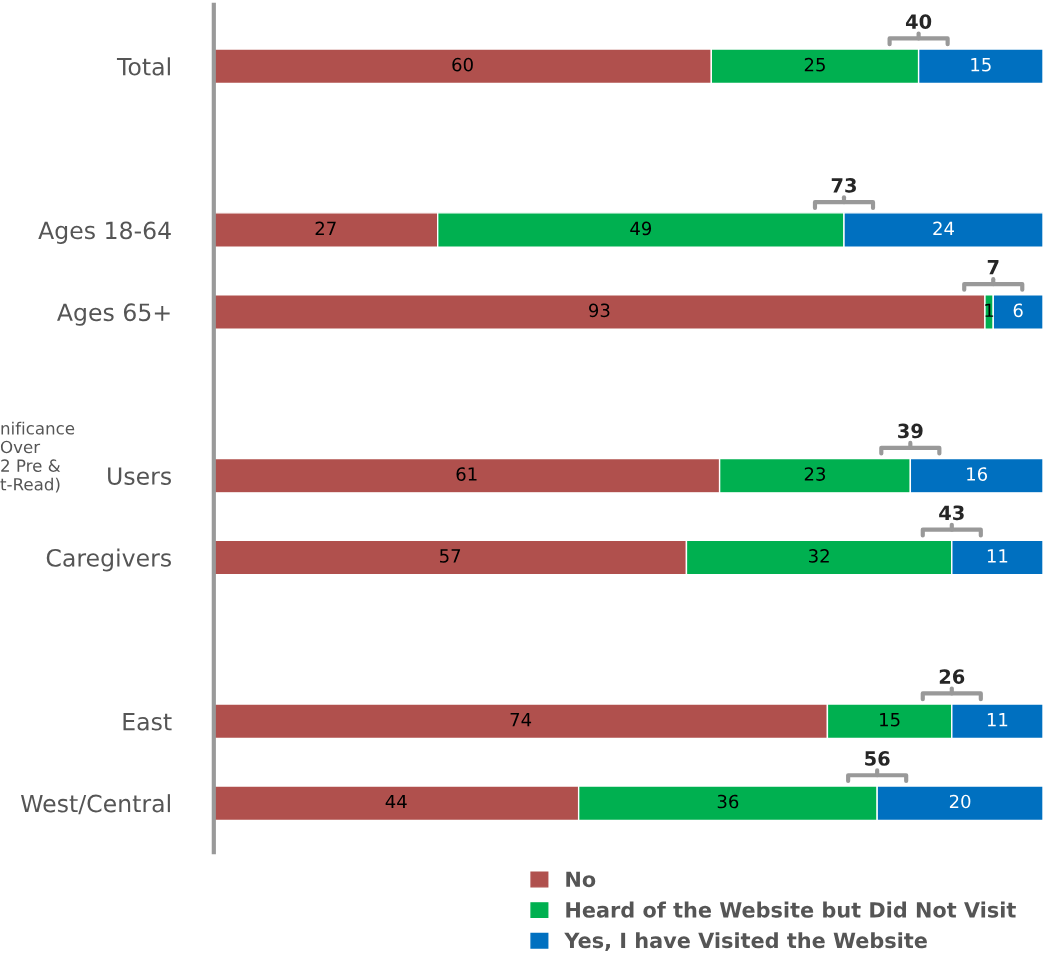 The width and height of the screenshot is (1043, 974). Describe the element at coordinates (143, 66) in the screenshot. I see `y-tick-label: Total` at that location.